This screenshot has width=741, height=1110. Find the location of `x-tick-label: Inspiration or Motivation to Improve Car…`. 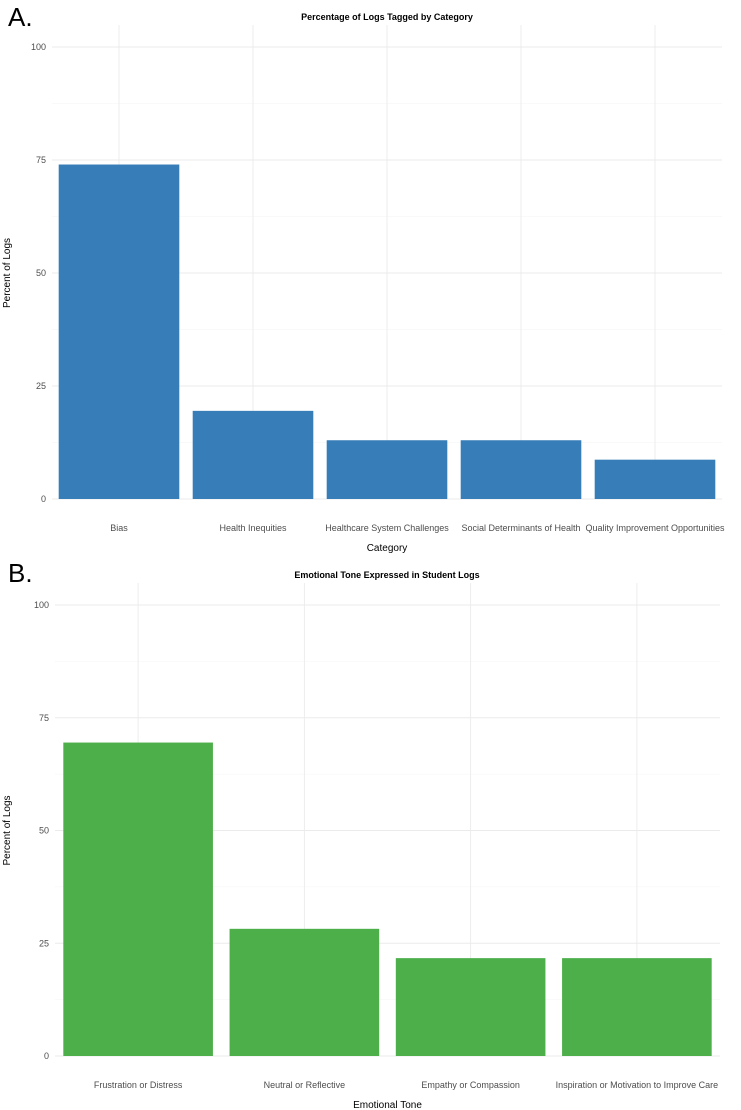

x-tick-label: Inspiration or Motivation to Improve Car… is located at coordinates (637, 1085).